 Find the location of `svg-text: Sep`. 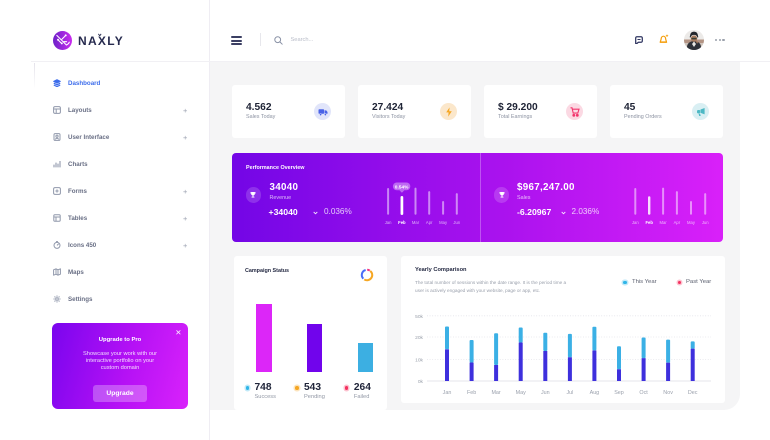

svg-text: Sep is located at coordinates (619, 393).